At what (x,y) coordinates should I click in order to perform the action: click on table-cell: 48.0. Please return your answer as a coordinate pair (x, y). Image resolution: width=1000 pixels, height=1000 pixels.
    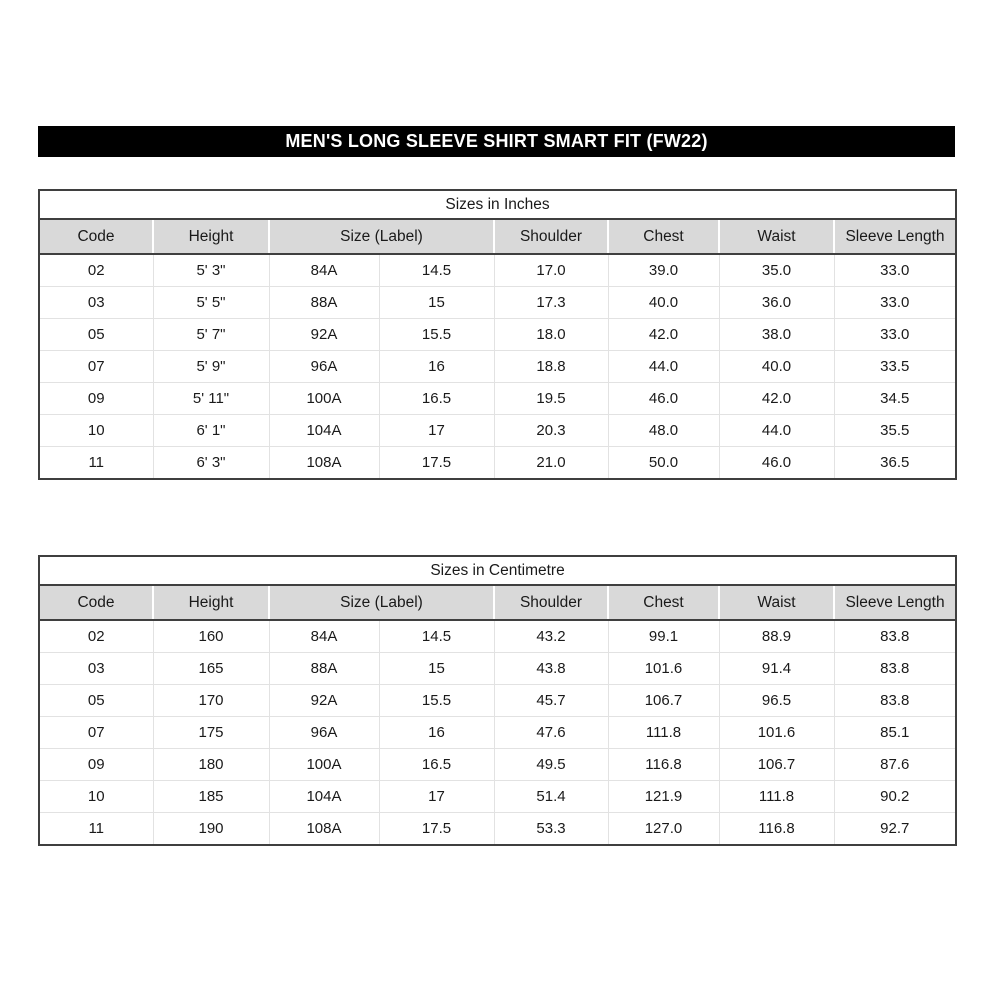
    Looking at the image, I should click on (663, 430).